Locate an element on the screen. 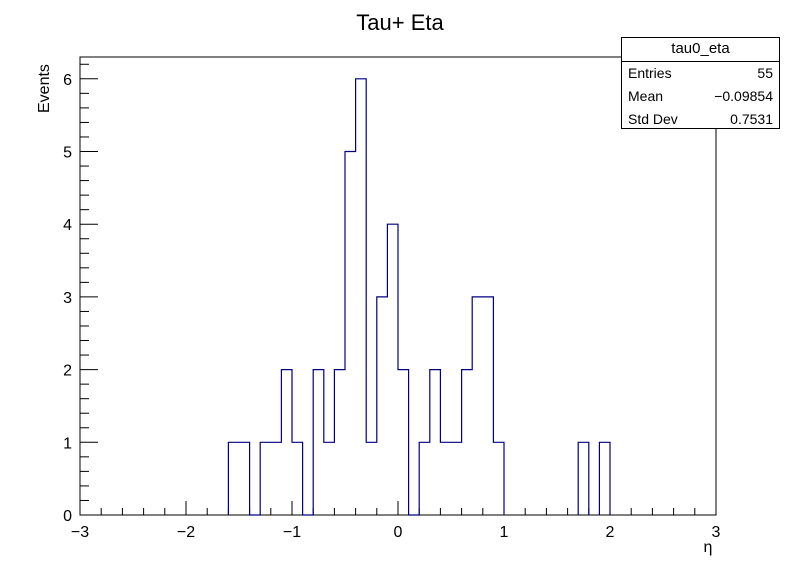 The image size is (796, 572). stats-label: Entries is located at coordinates (650, 73).